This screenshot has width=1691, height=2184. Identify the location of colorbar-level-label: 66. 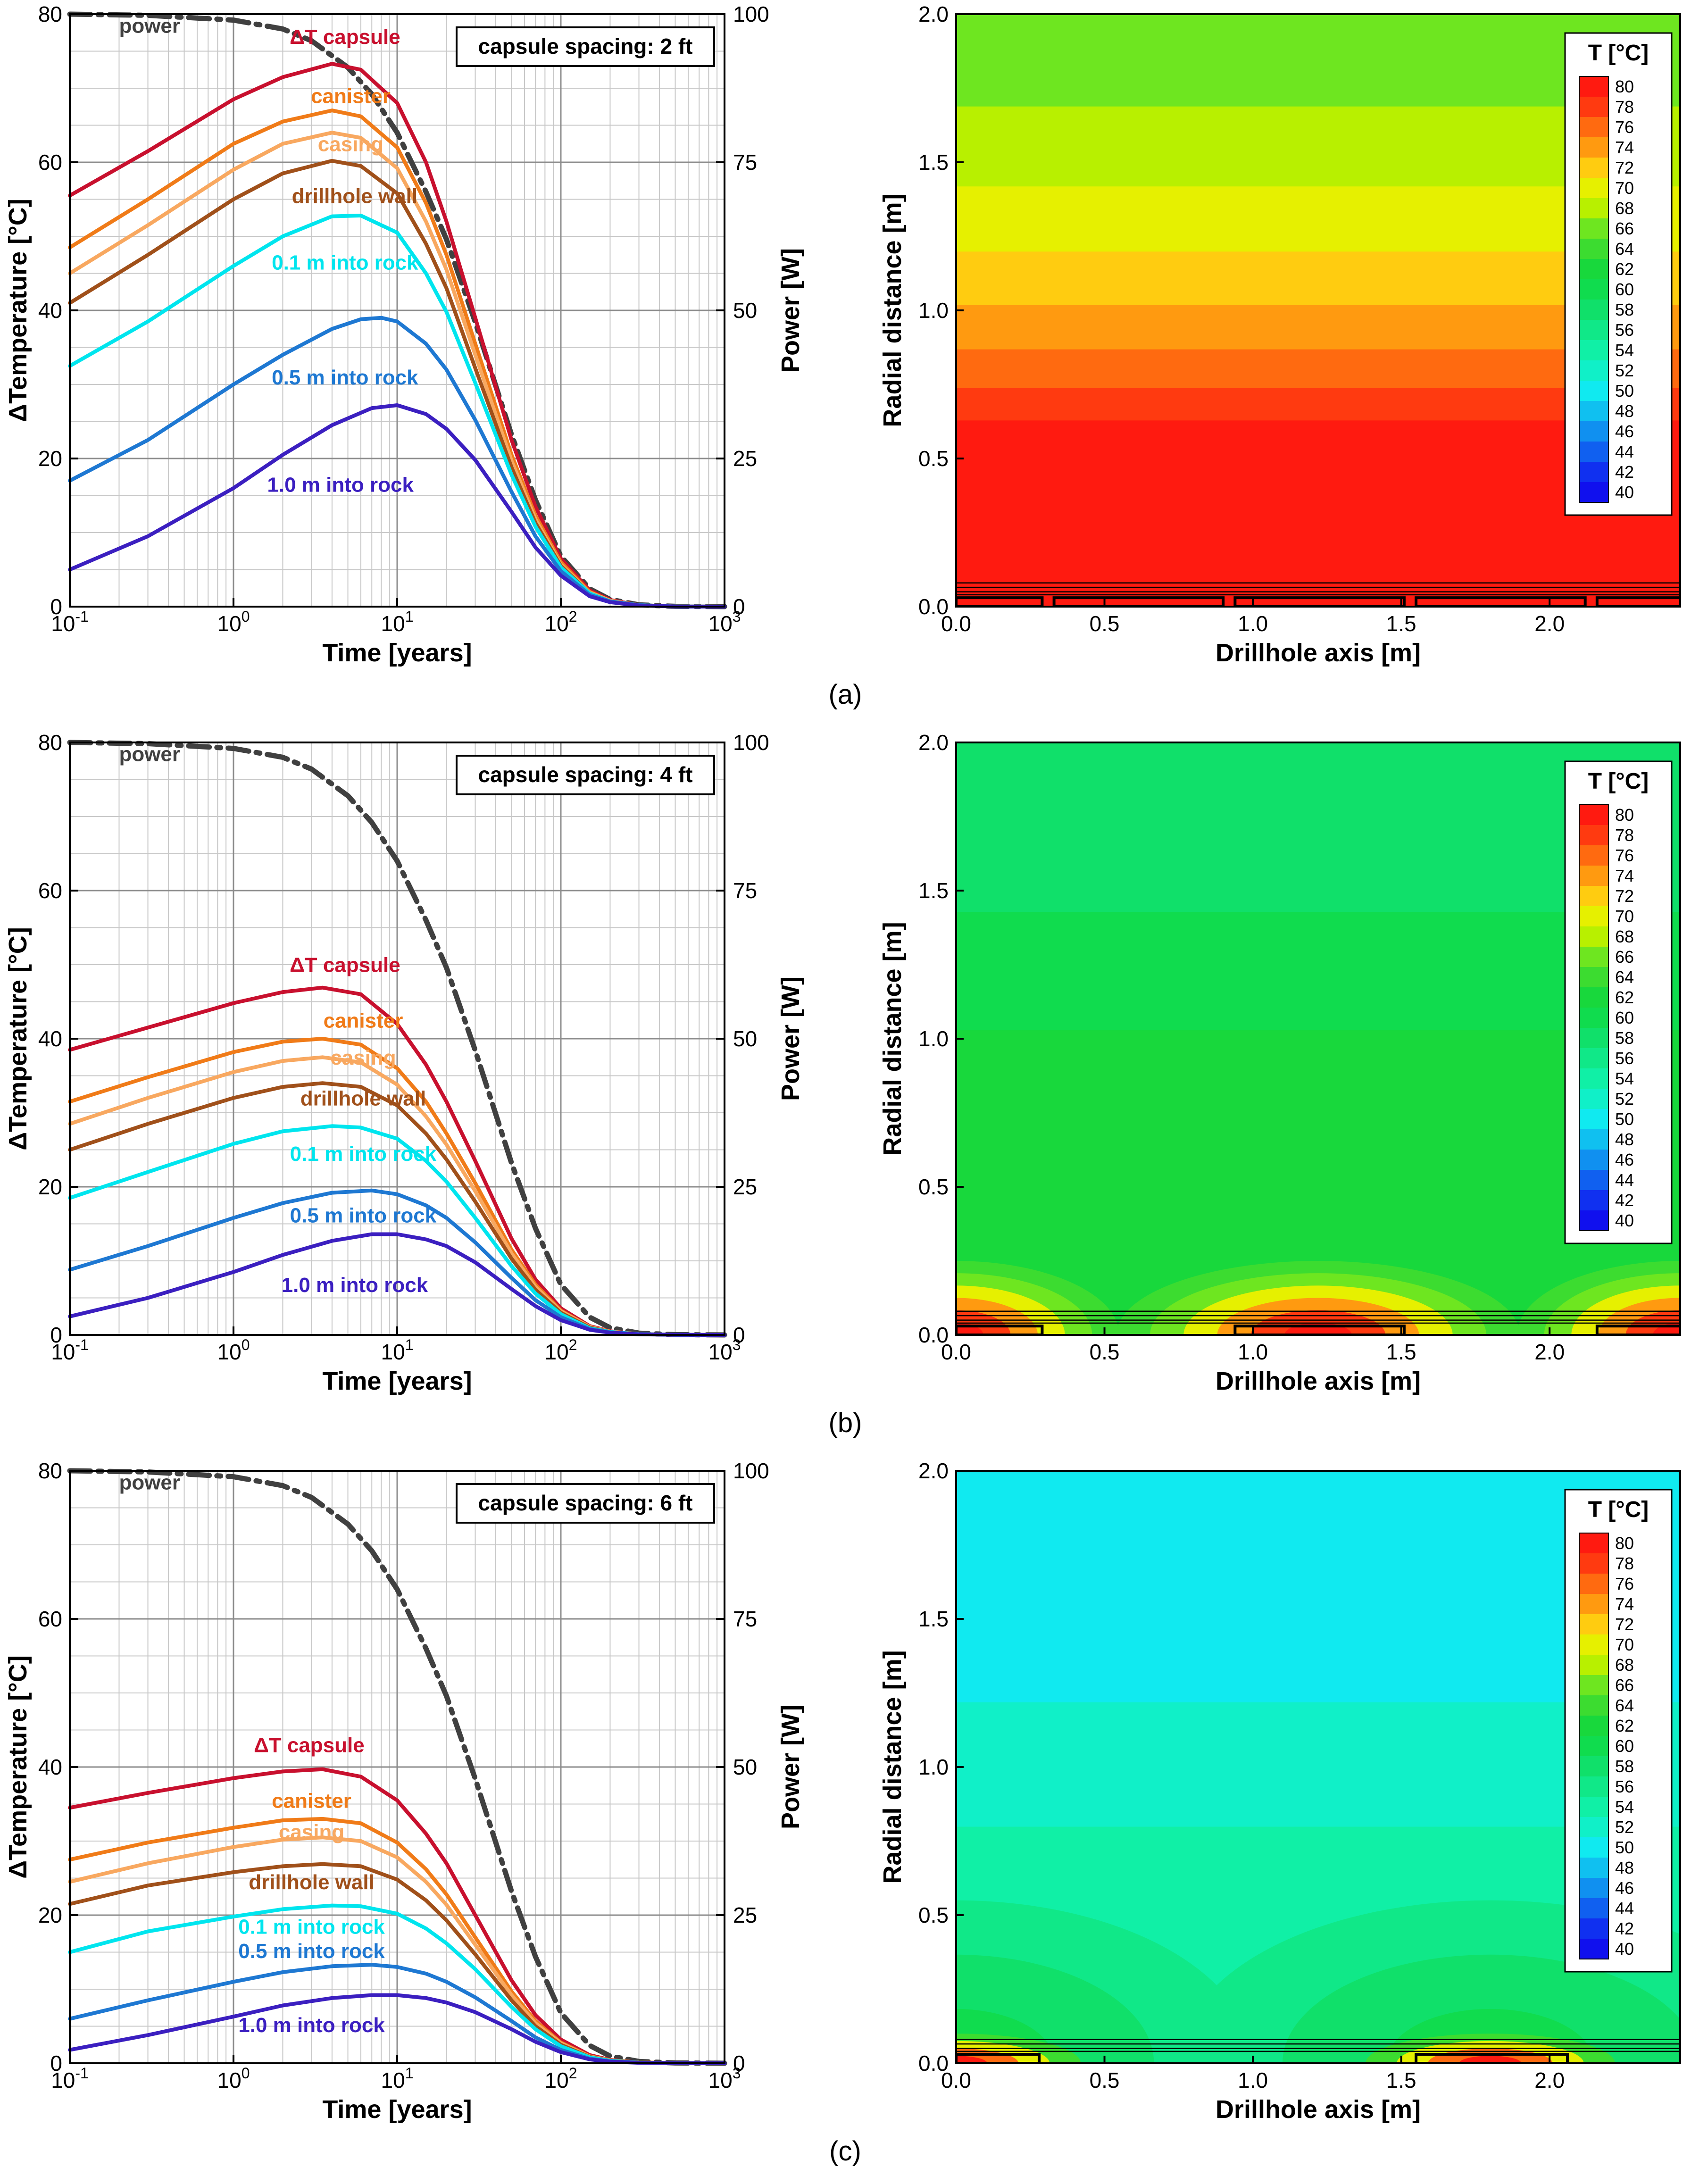
(1624, 1685).